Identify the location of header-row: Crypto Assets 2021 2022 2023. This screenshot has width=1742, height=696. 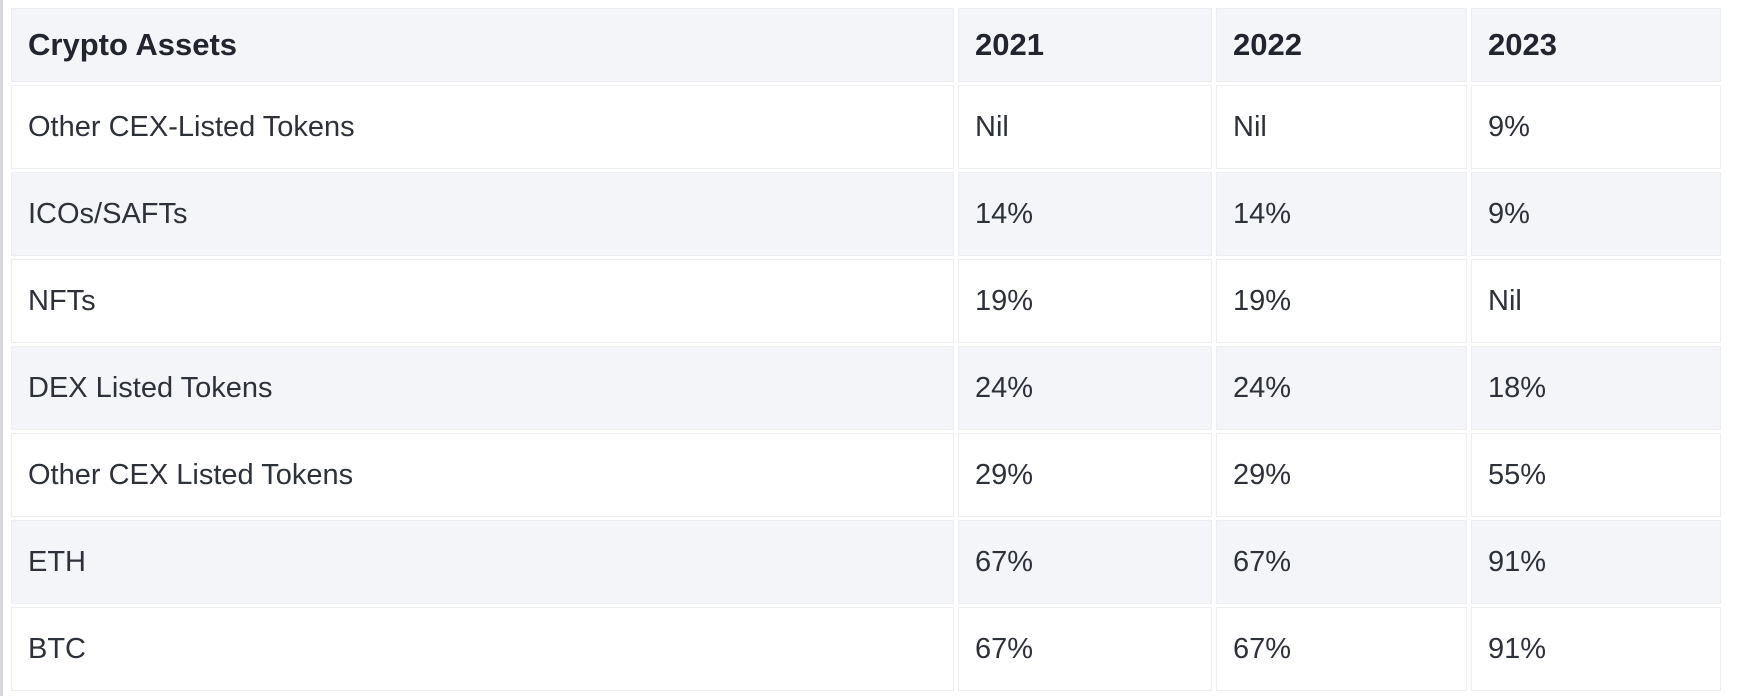
(866, 45).